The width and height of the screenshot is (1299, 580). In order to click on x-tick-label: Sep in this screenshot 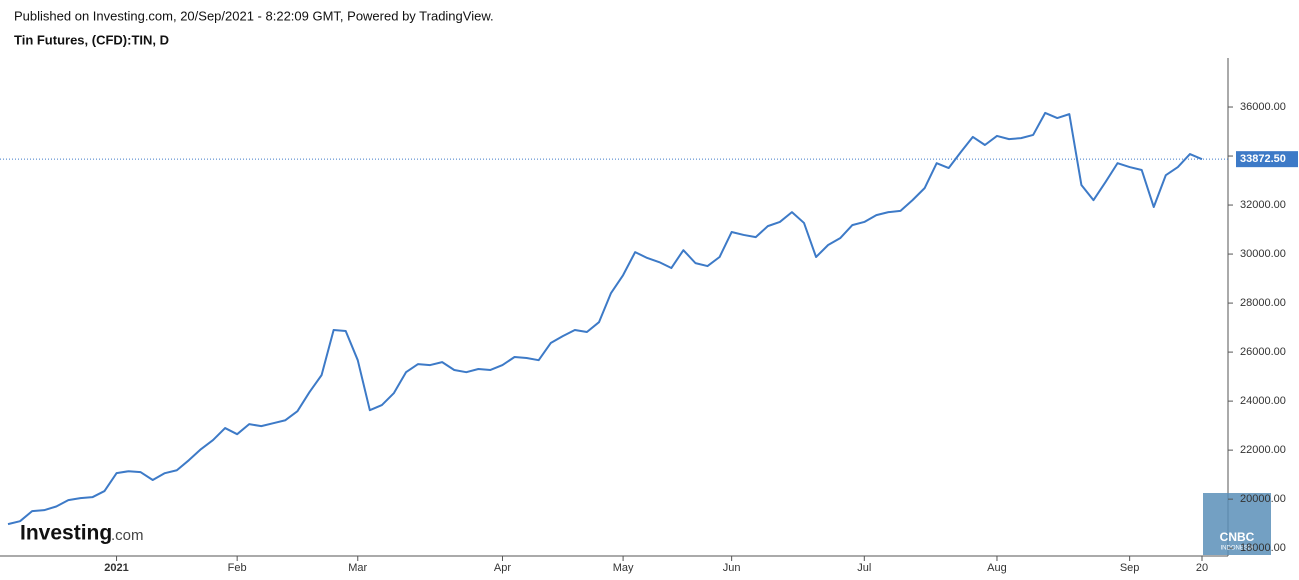, I will do `click(1130, 568)`.